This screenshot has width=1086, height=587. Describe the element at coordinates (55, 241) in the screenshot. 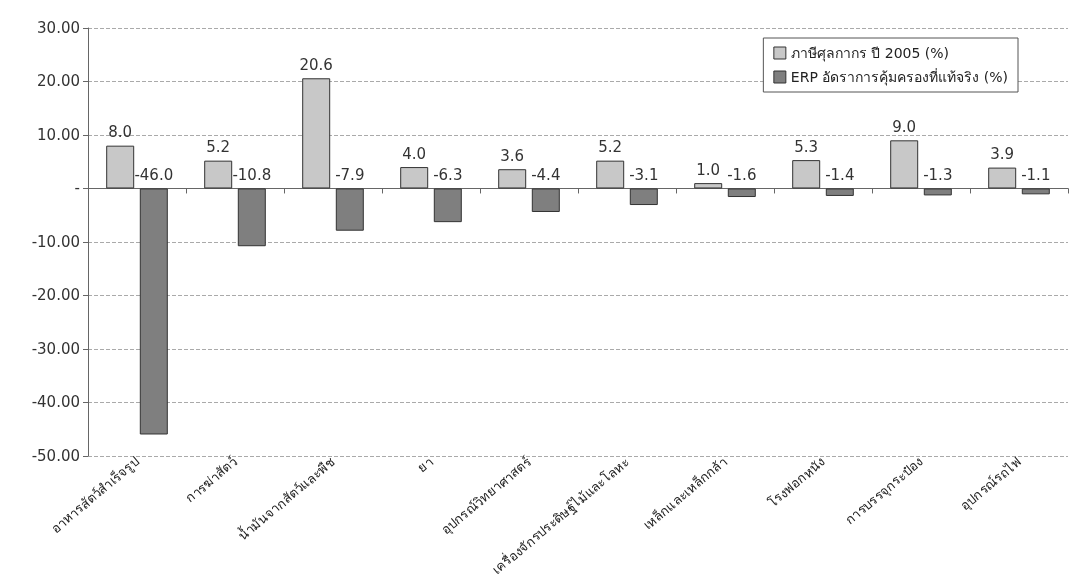

I see `y-tick-label: -10.00` at that location.